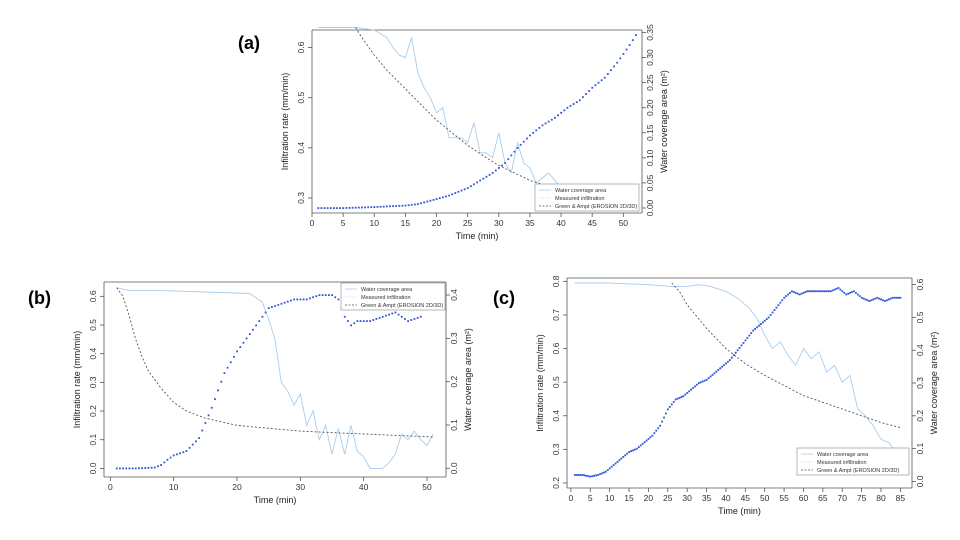  What do you see at coordinates (77, 380) in the screenshot?
I see `y-axis-title: Infiltration rate (mm/min)` at bounding box center [77, 380].